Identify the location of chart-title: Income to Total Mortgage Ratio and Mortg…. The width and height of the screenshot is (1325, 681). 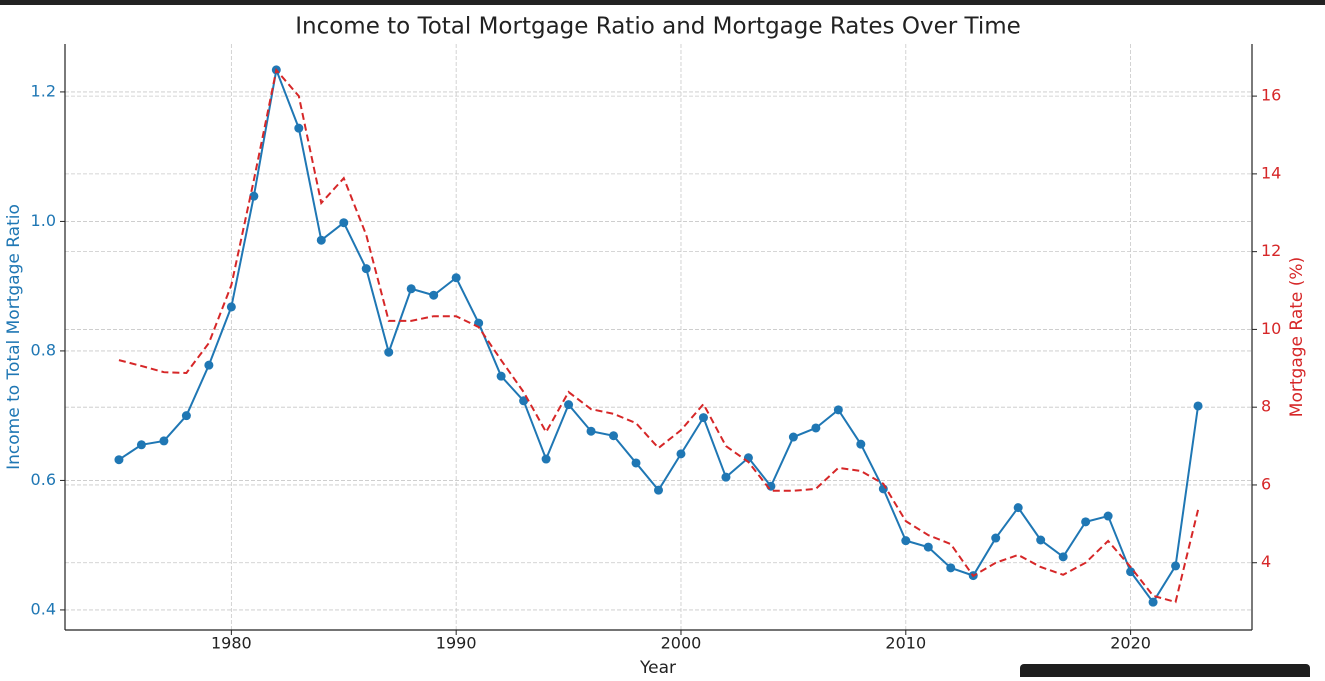
(658, 27).